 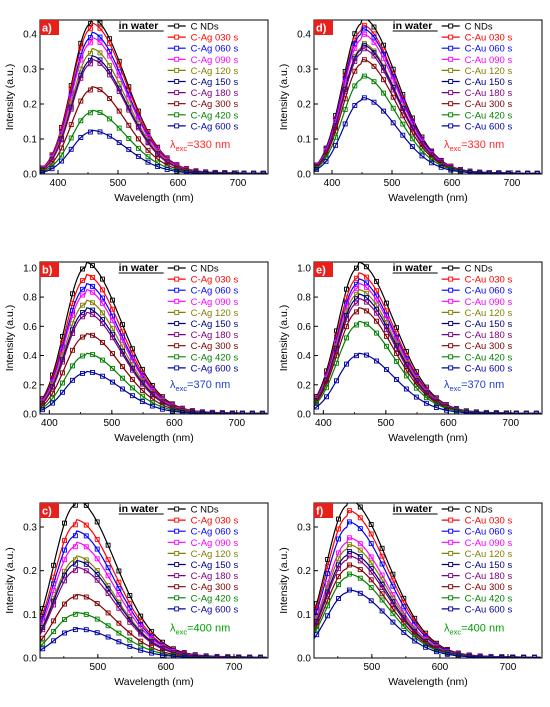 What do you see at coordinates (392, 183) in the screenshot?
I see `x-tick-label: 500` at bounding box center [392, 183].